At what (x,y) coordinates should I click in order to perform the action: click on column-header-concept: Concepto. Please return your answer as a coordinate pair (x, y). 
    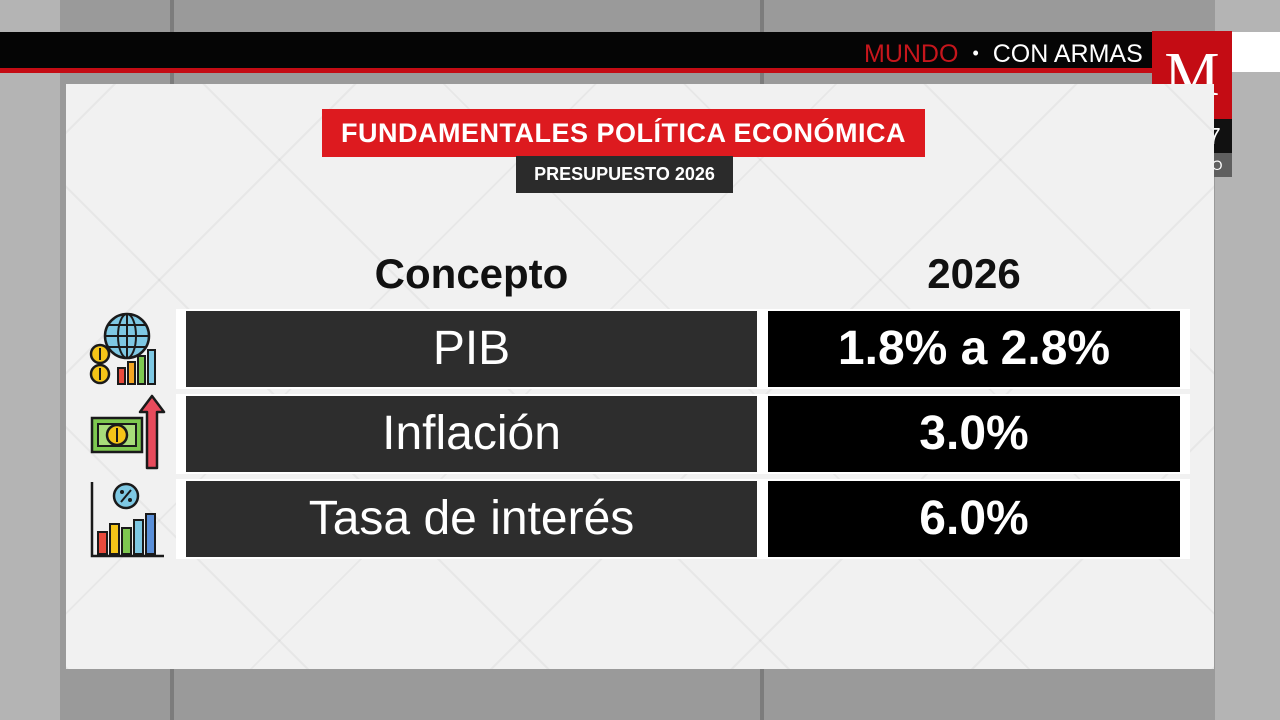
    Looking at the image, I should click on (471, 273).